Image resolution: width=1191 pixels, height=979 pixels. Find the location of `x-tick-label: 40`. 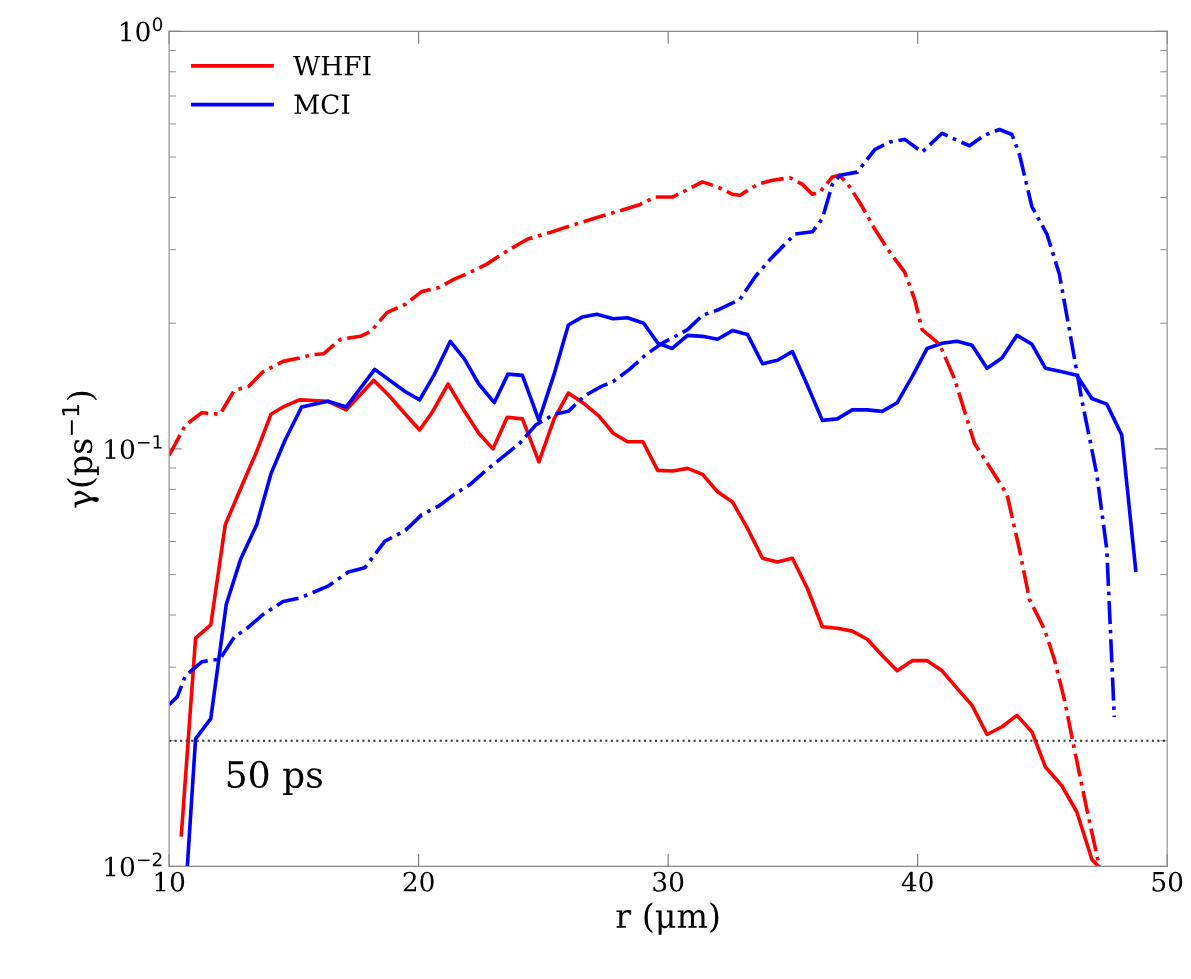

x-tick-label: 40 is located at coordinates (917, 881).